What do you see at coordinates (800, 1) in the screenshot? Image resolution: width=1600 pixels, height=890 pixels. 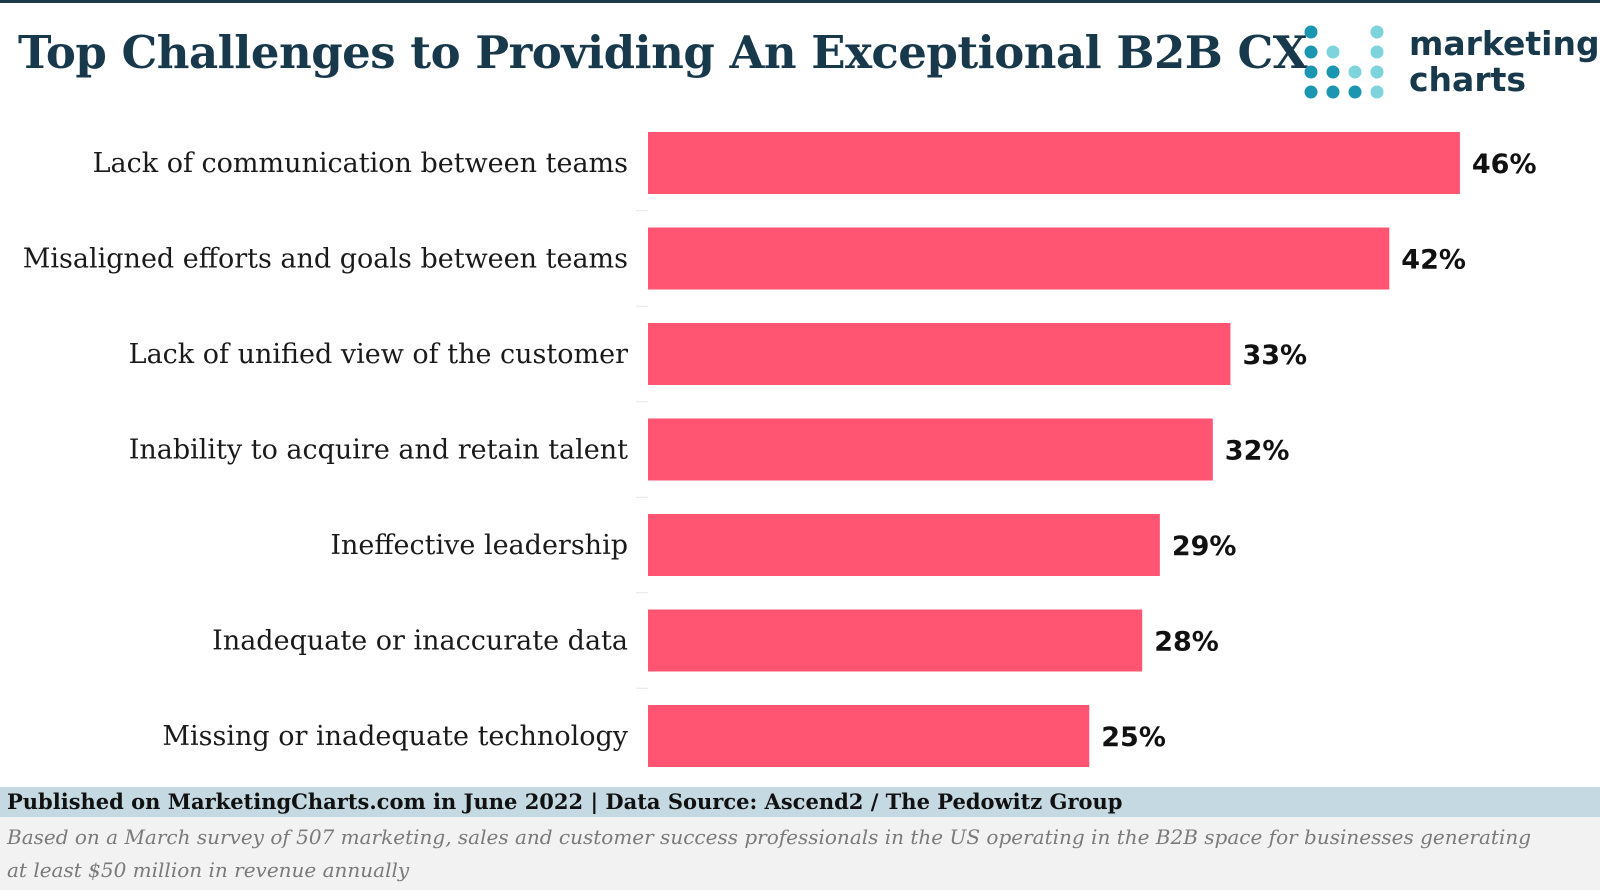 I see `top-rule` at bounding box center [800, 1].